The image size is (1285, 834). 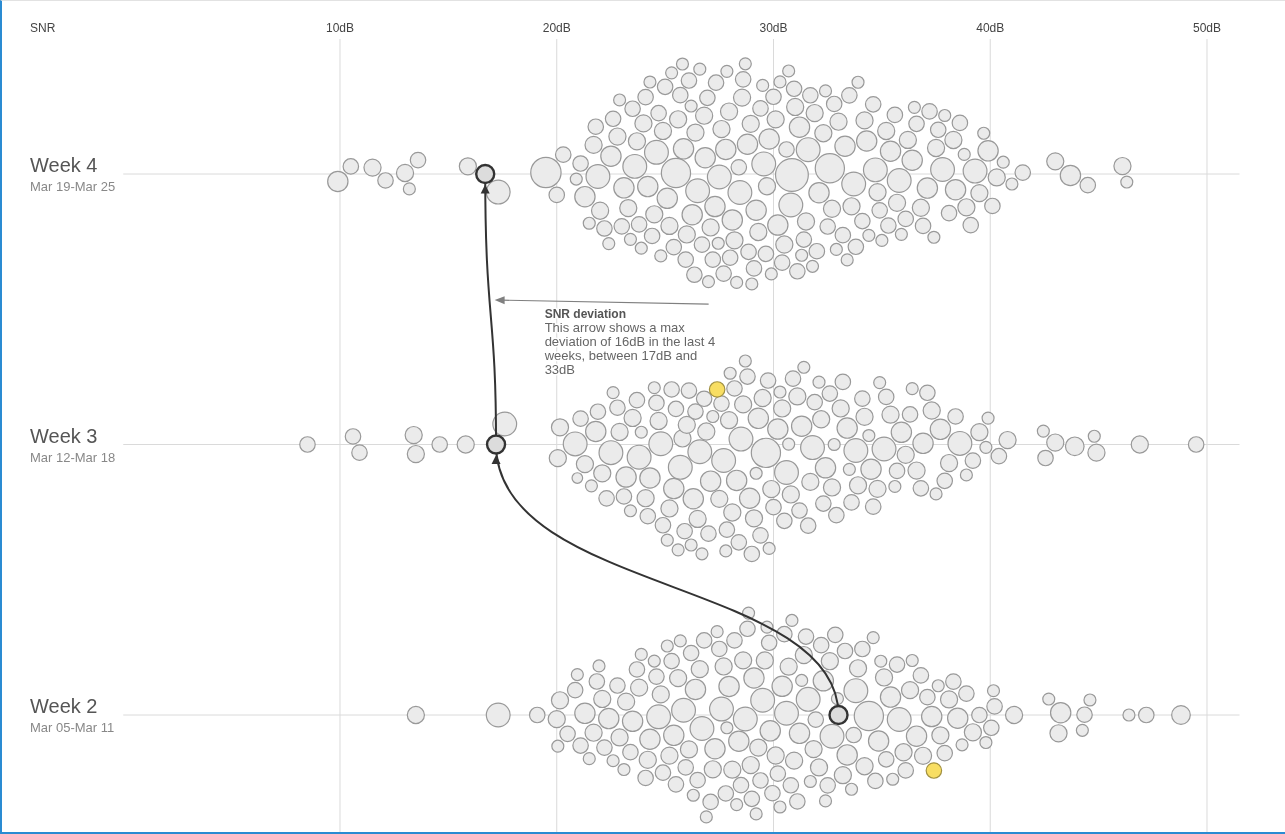 What do you see at coordinates (990, 28) in the screenshot?
I see `x-tick-label: 40dB` at bounding box center [990, 28].